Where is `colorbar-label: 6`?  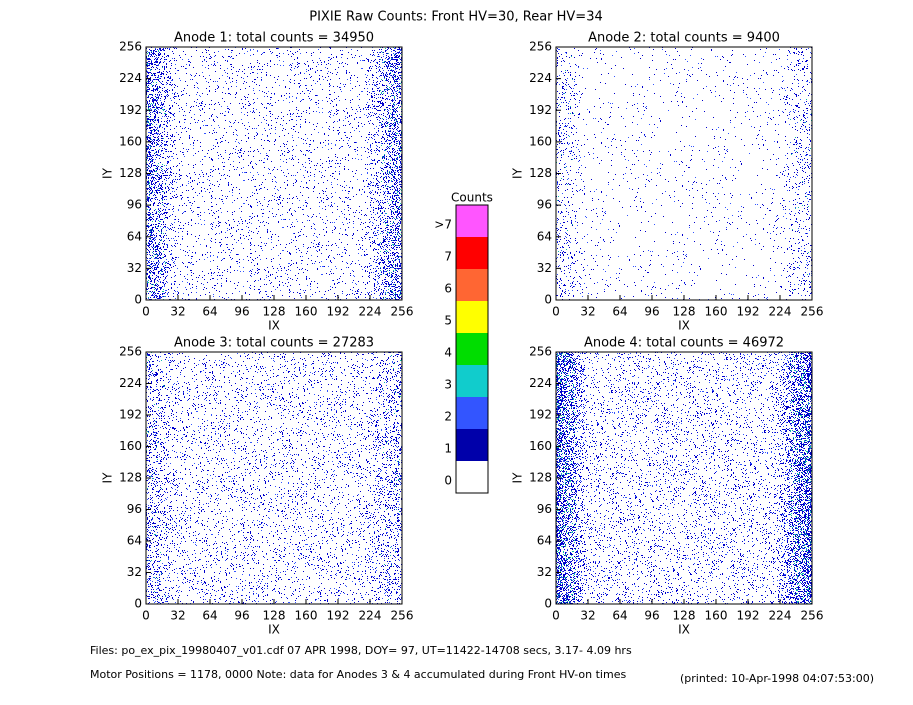
colorbar-label: 6 is located at coordinates (448, 289).